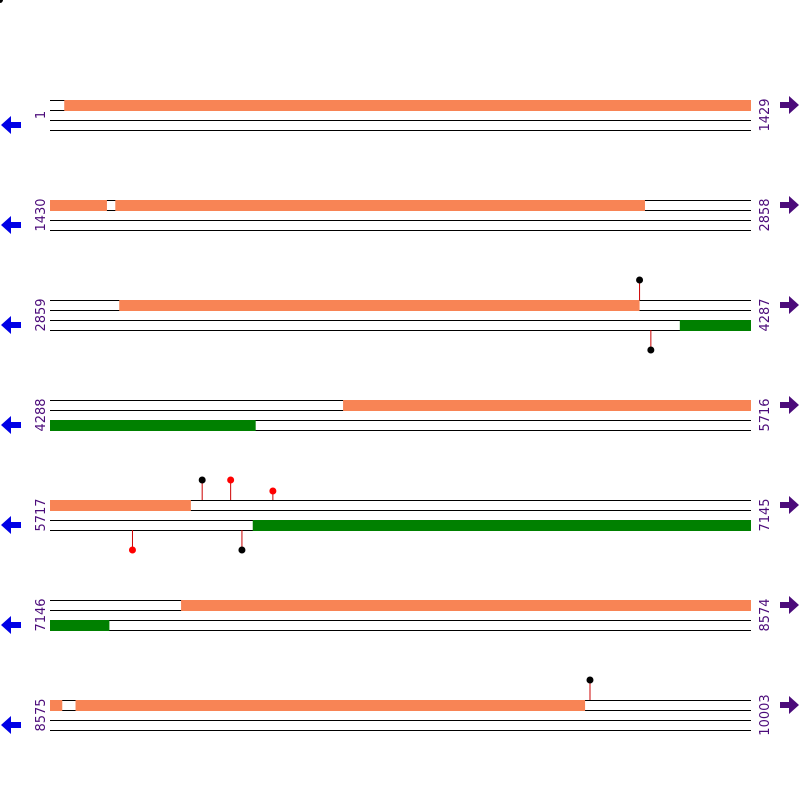 The width and height of the screenshot is (800, 800). Describe the element at coordinates (41, 214) in the screenshot. I see `row-start-label: 1430` at that location.